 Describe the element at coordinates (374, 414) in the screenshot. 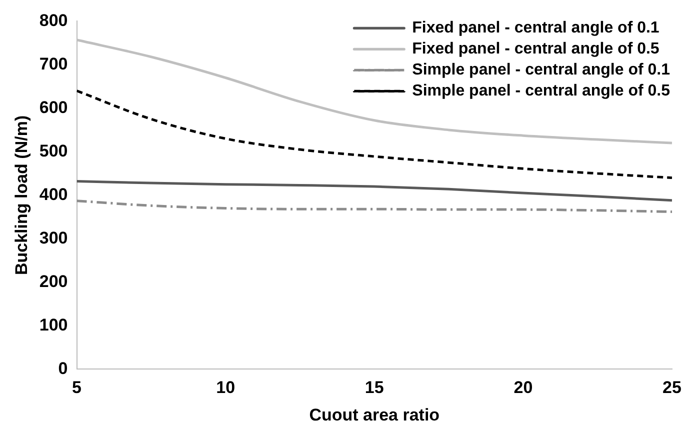

I see `x-axis-title: Cuout area ratio` at that location.